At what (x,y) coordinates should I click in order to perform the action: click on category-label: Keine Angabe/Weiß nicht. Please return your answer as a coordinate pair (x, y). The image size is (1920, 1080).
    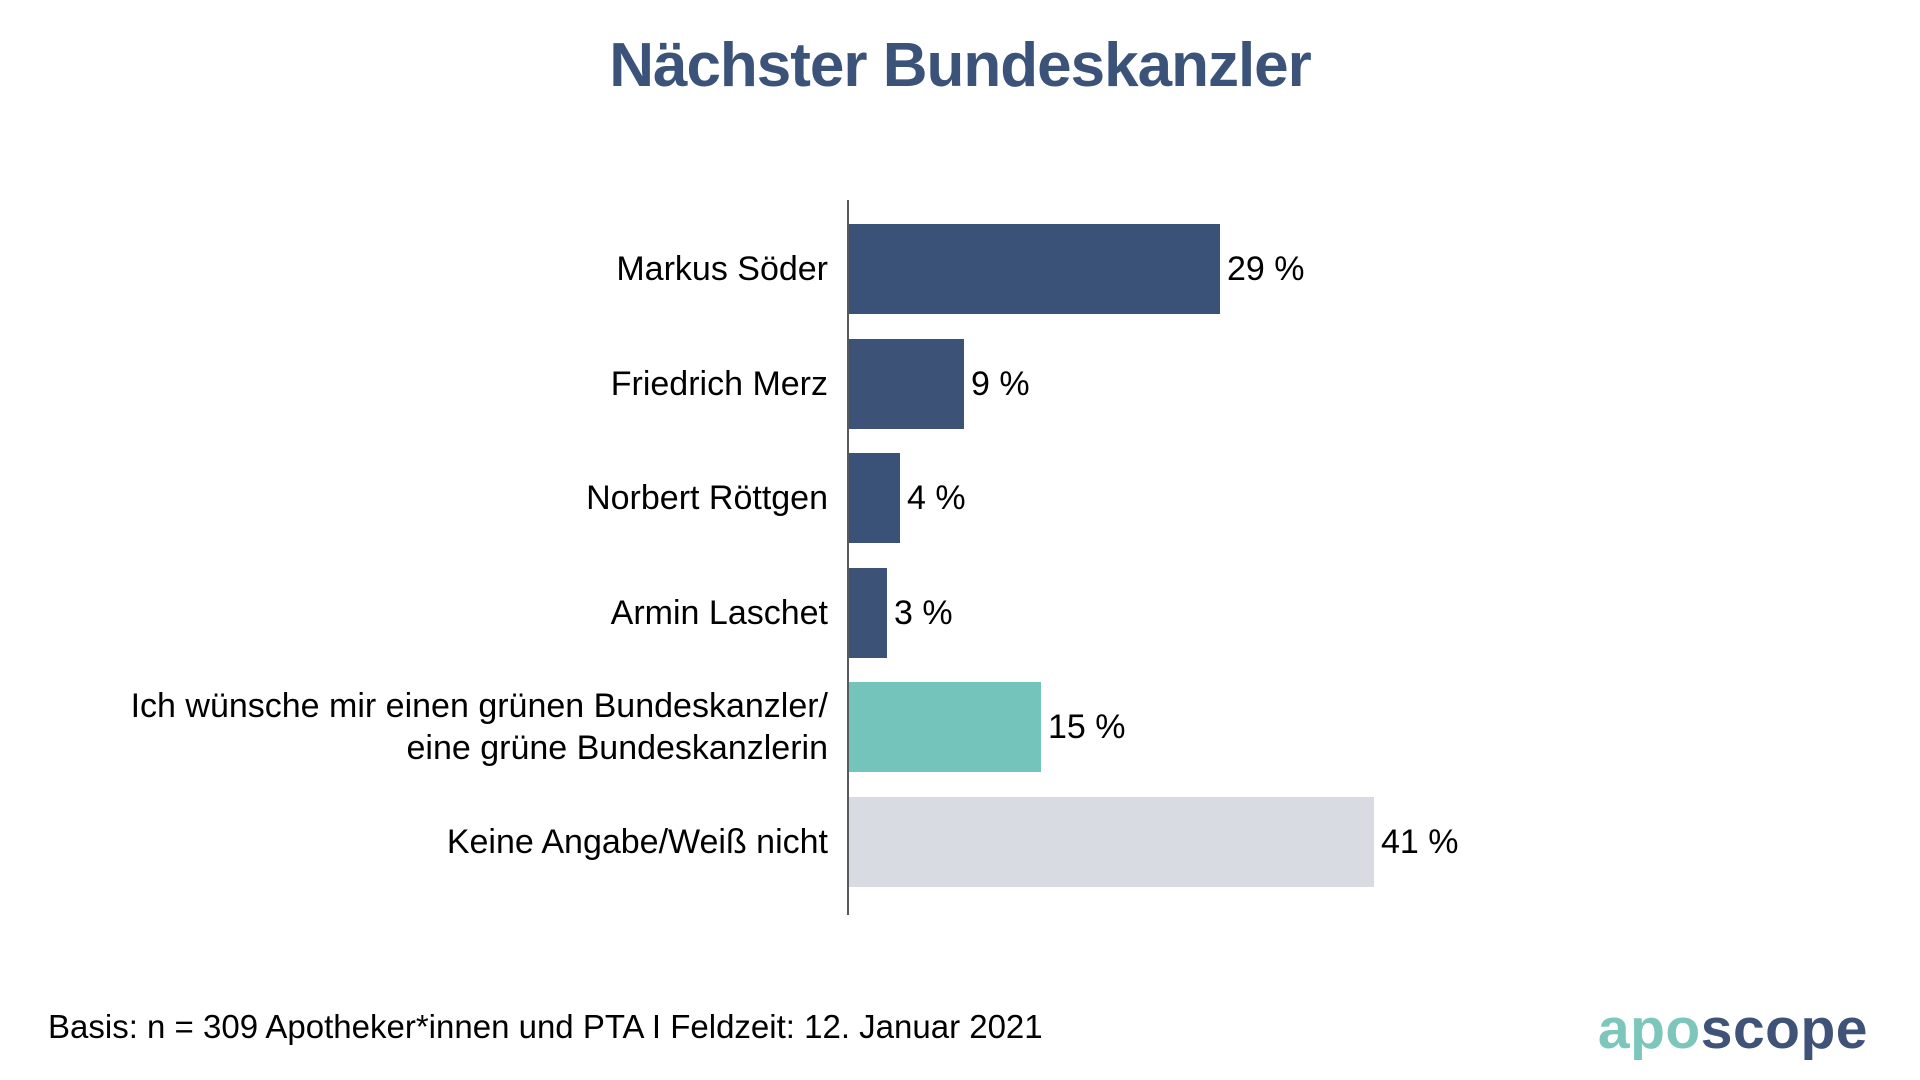
    Looking at the image, I should click on (637, 842).